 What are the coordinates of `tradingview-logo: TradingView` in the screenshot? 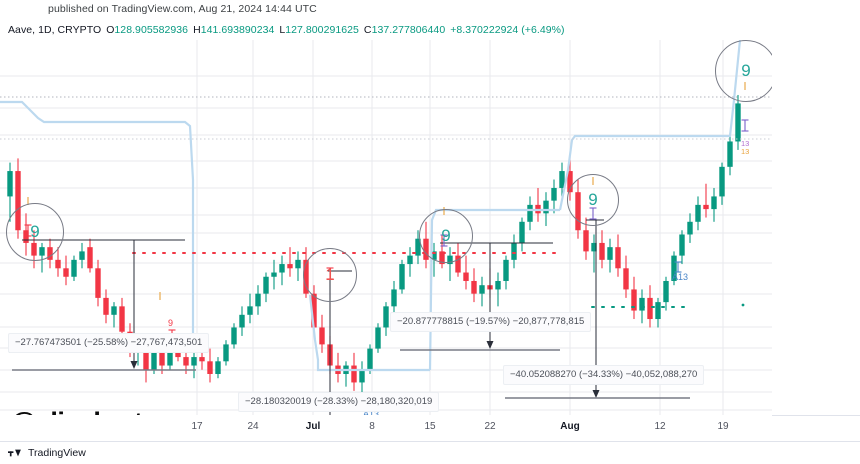 It's located at (47, 453).